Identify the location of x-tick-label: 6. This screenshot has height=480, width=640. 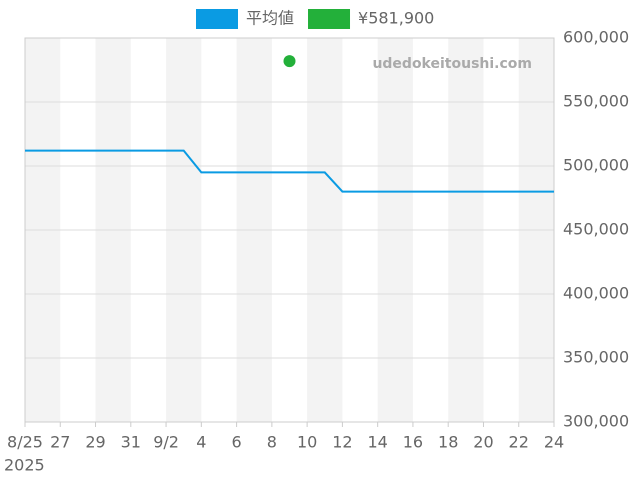
(237, 442).